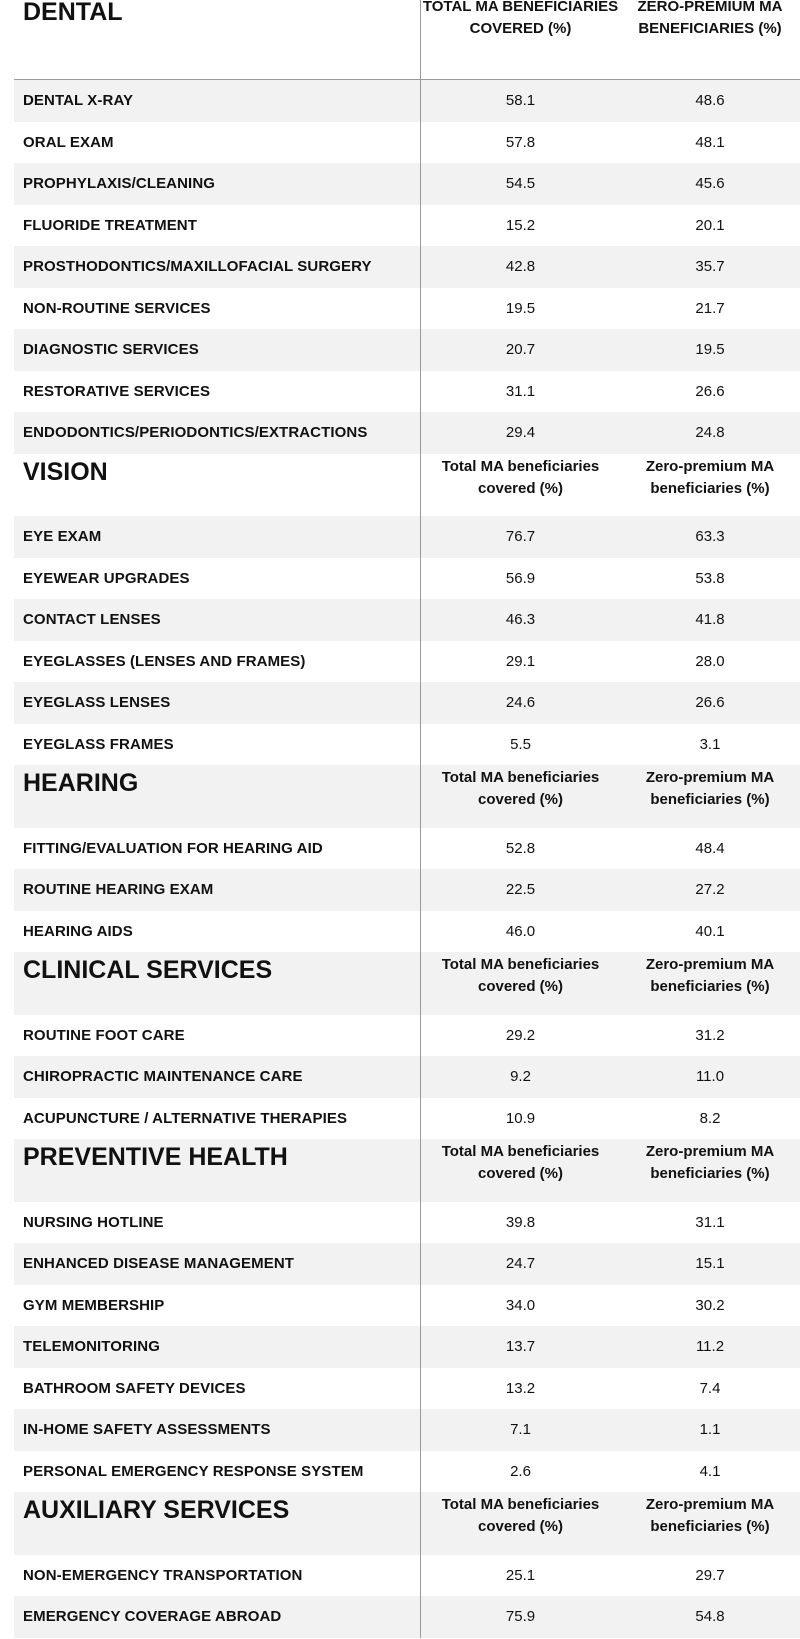 This screenshot has width=800, height=1639. What do you see at coordinates (217, 744) in the screenshot?
I see `benefit-label: EYEGLASS FRAMES` at bounding box center [217, 744].